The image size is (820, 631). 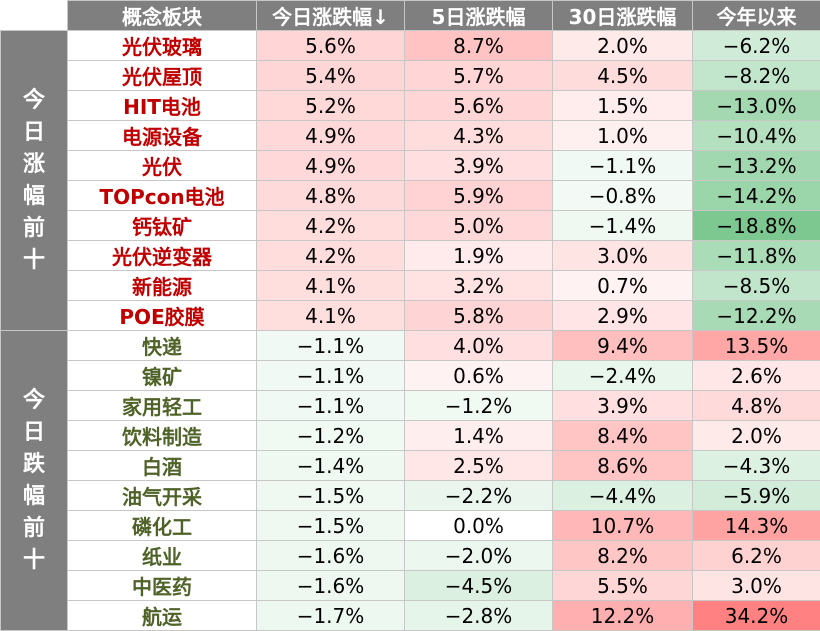 I want to click on 30day-change-cell: 8.2%, so click(x=623, y=556).